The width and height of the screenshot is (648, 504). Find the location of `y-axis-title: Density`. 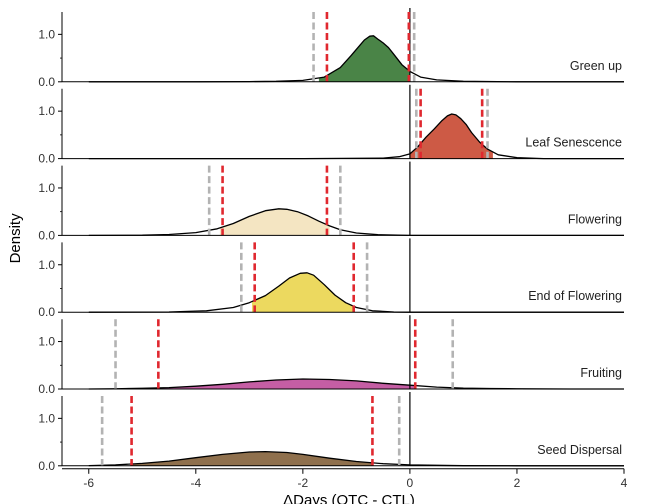

y-axis-title: Density is located at coordinates (15, 238).